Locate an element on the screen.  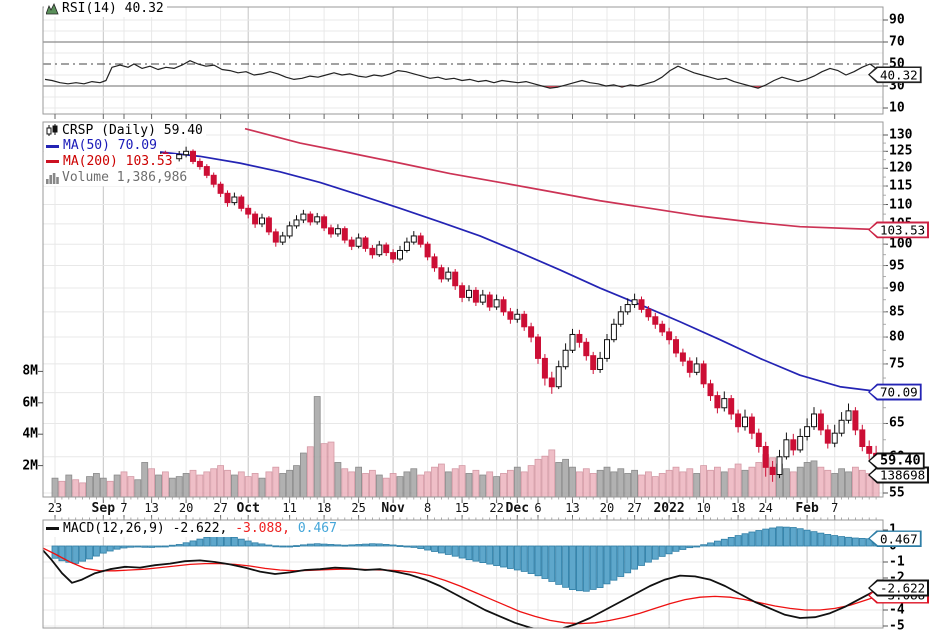
macd-legend: MACD(12,26,9) -2.622, -3.088, 0.467 is located at coordinates (192, 529).